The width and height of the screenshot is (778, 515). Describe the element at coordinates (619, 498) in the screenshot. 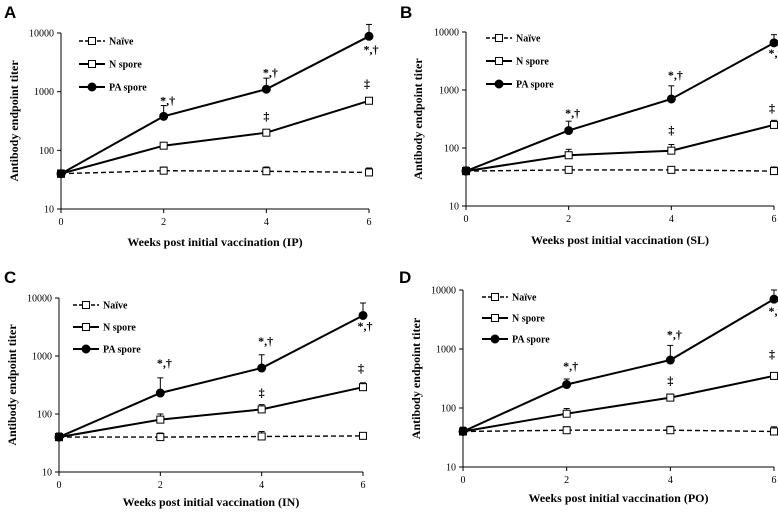

I see `x-axis-title: Weeks post initial vaccination (PO)` at that location.